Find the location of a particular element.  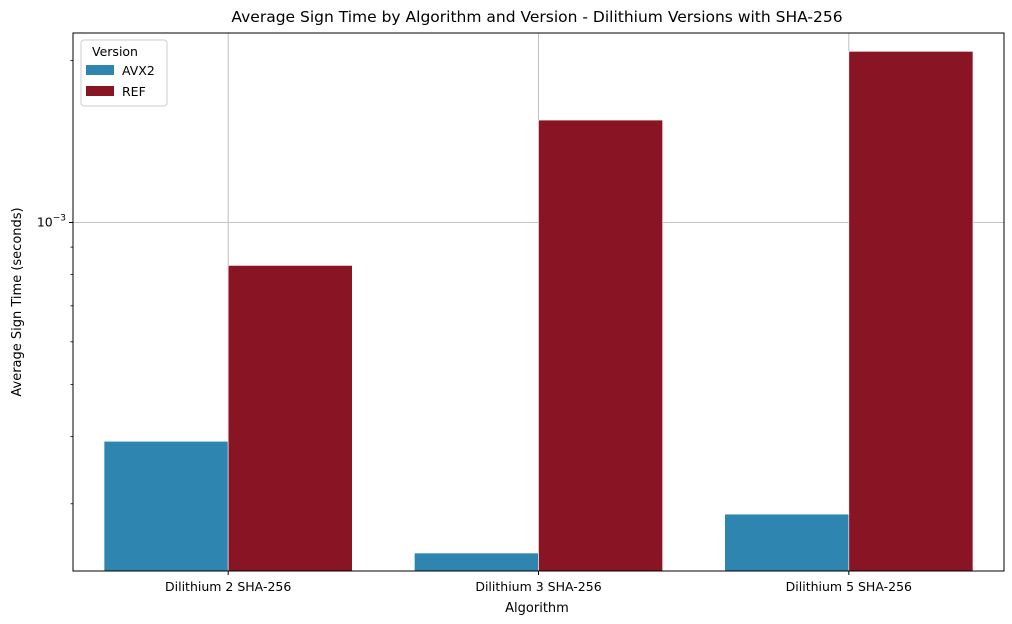

legend-label-avx2: AVX2 is located at coordinates (138, 70).